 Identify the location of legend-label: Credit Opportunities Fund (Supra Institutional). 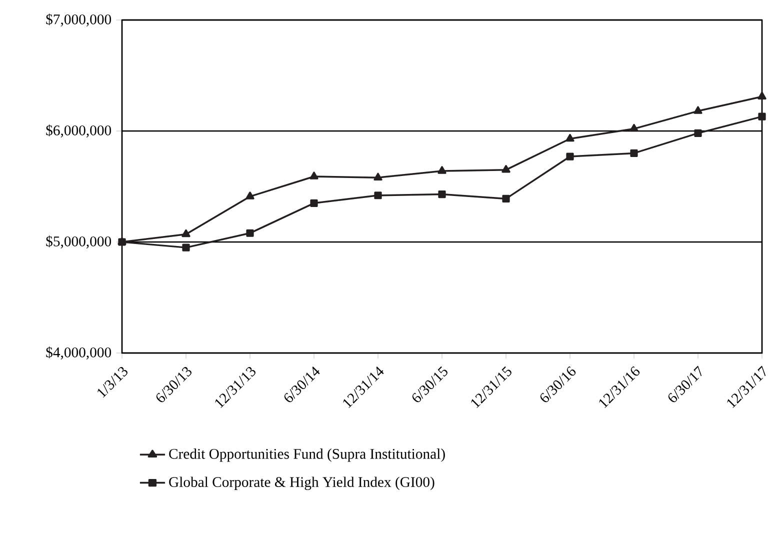
(307, 455).